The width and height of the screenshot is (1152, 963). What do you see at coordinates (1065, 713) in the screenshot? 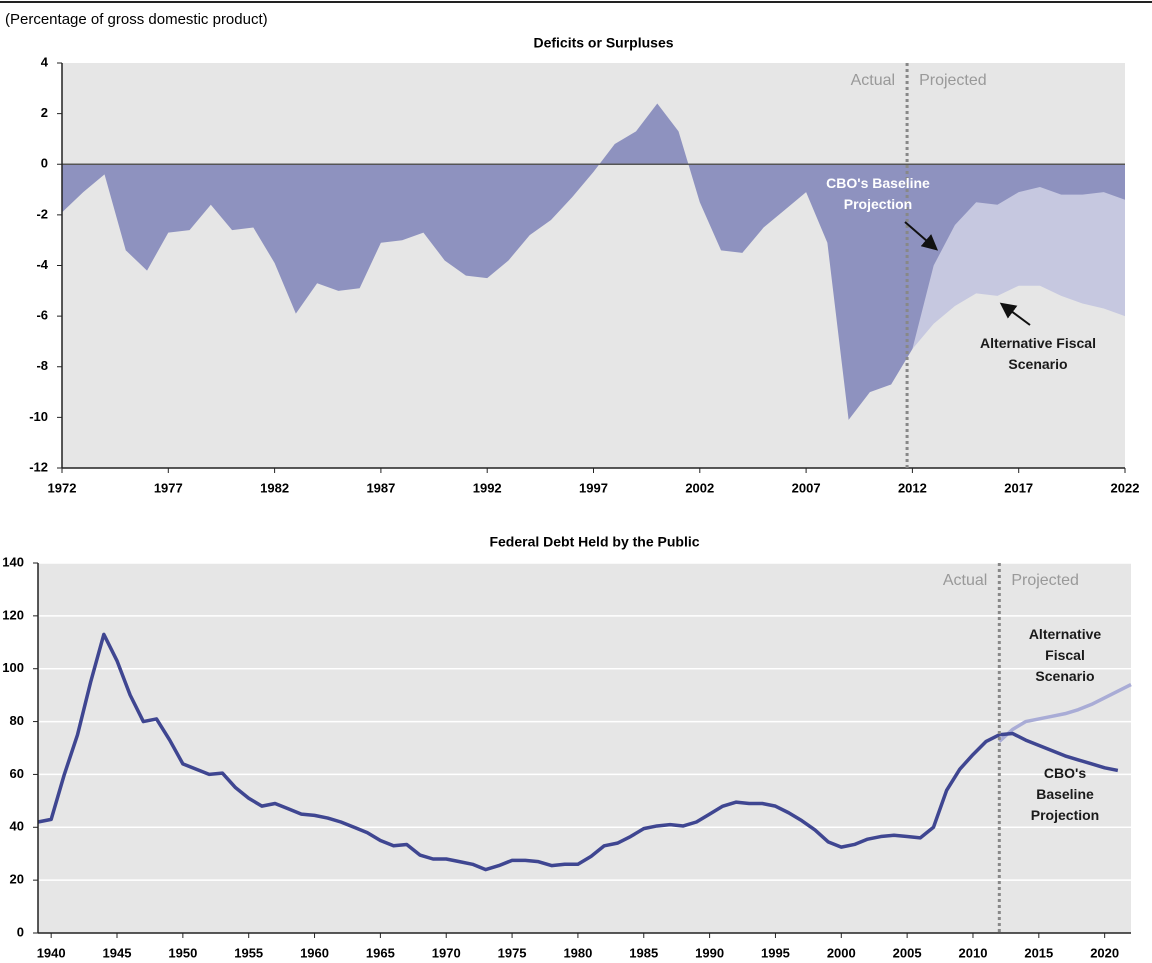
I see `line` at bounding box center [1065, 713].